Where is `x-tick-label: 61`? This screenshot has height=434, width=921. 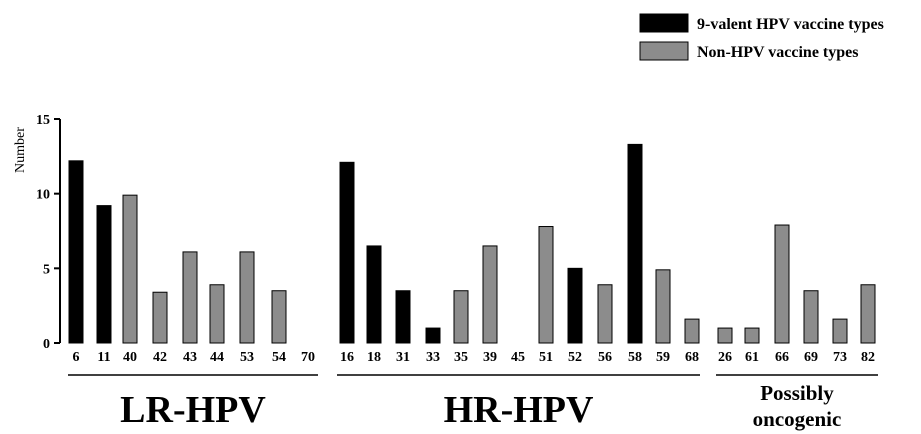
x-tick-label: 61 is located at coordinates (752, 357).